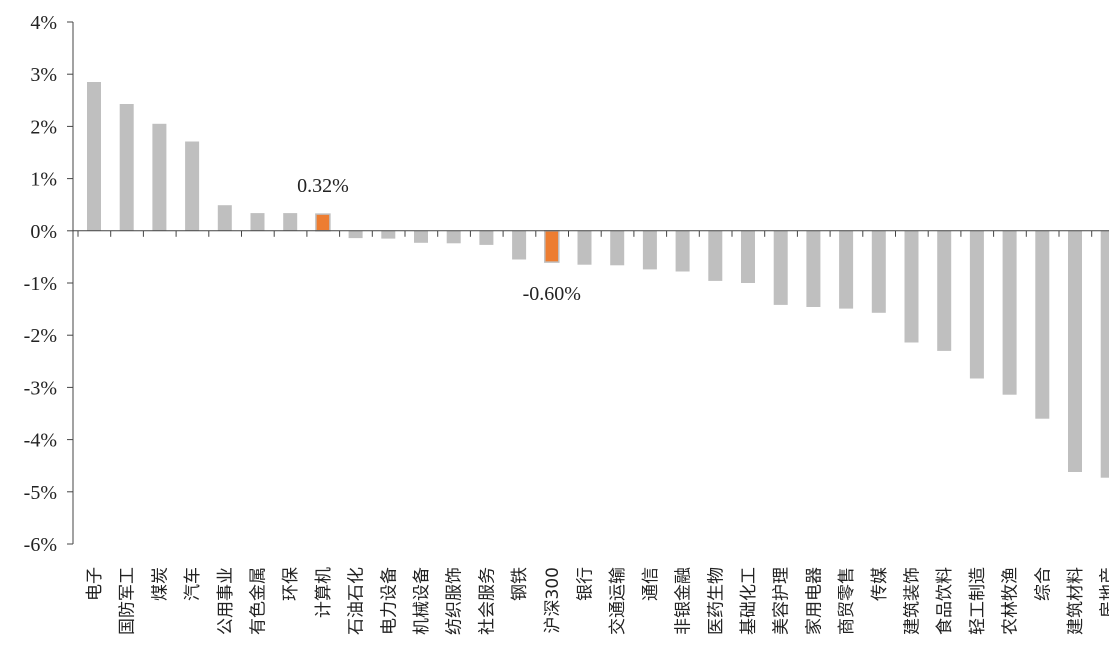 Image resolution: width=1109 pixels, height=660 pixels. What do you see at coordinates (259, 601) in the screenshot?
I see `category-label: 有色金属` at bounding box center [259, 601].